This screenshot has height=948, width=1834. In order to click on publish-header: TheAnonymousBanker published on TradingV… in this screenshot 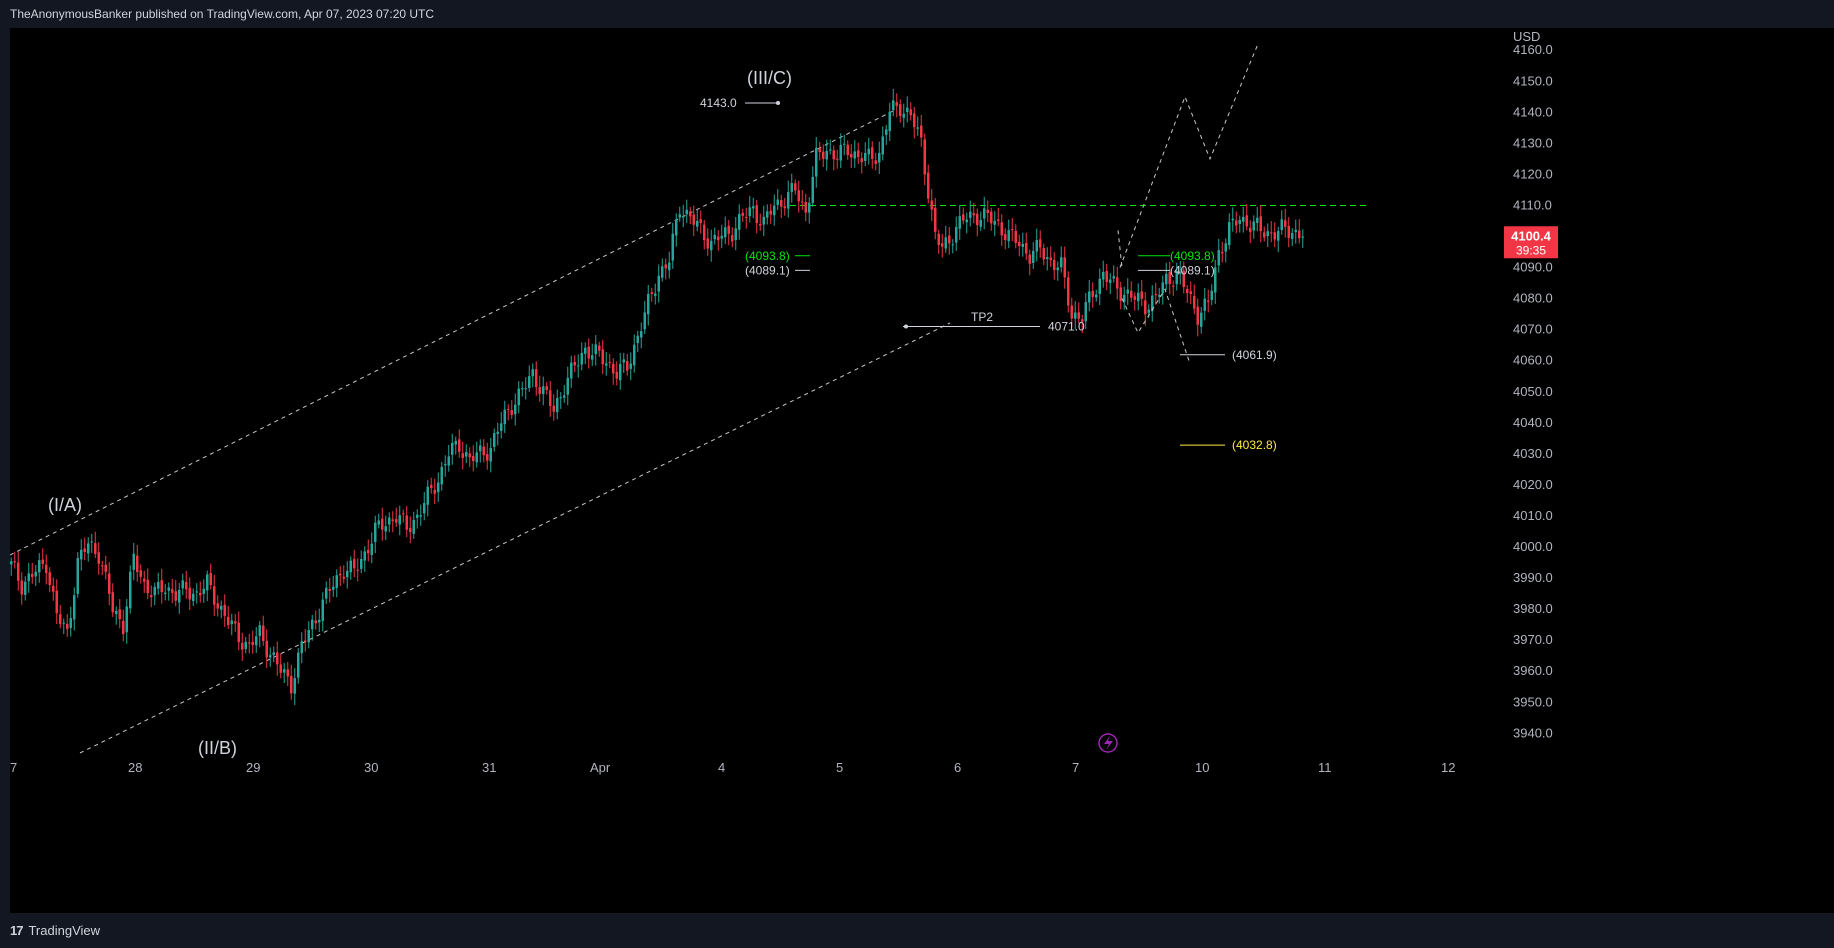, I will do `click(917, 14)`.